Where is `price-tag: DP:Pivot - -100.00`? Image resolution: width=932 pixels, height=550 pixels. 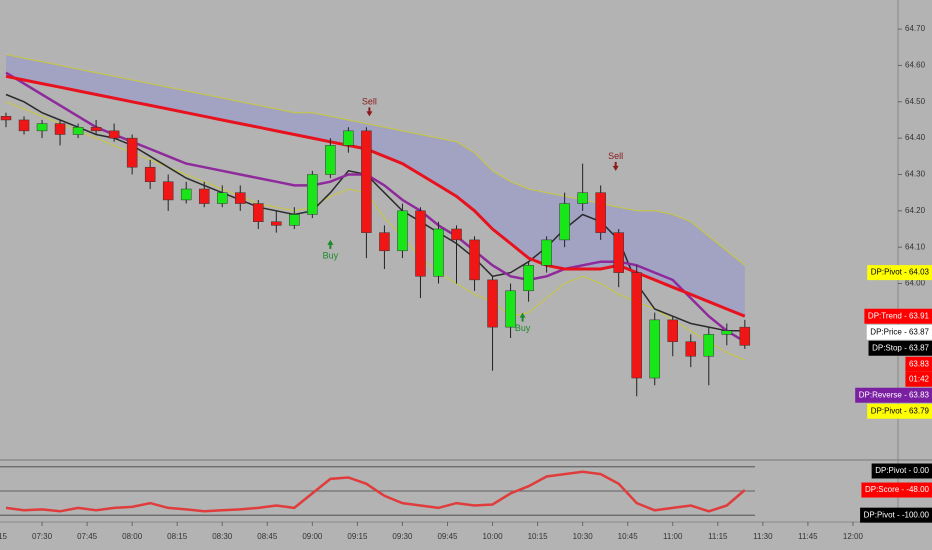
price-tag: DP:Pivot - -100.00 is located at coordinates (896, 515).